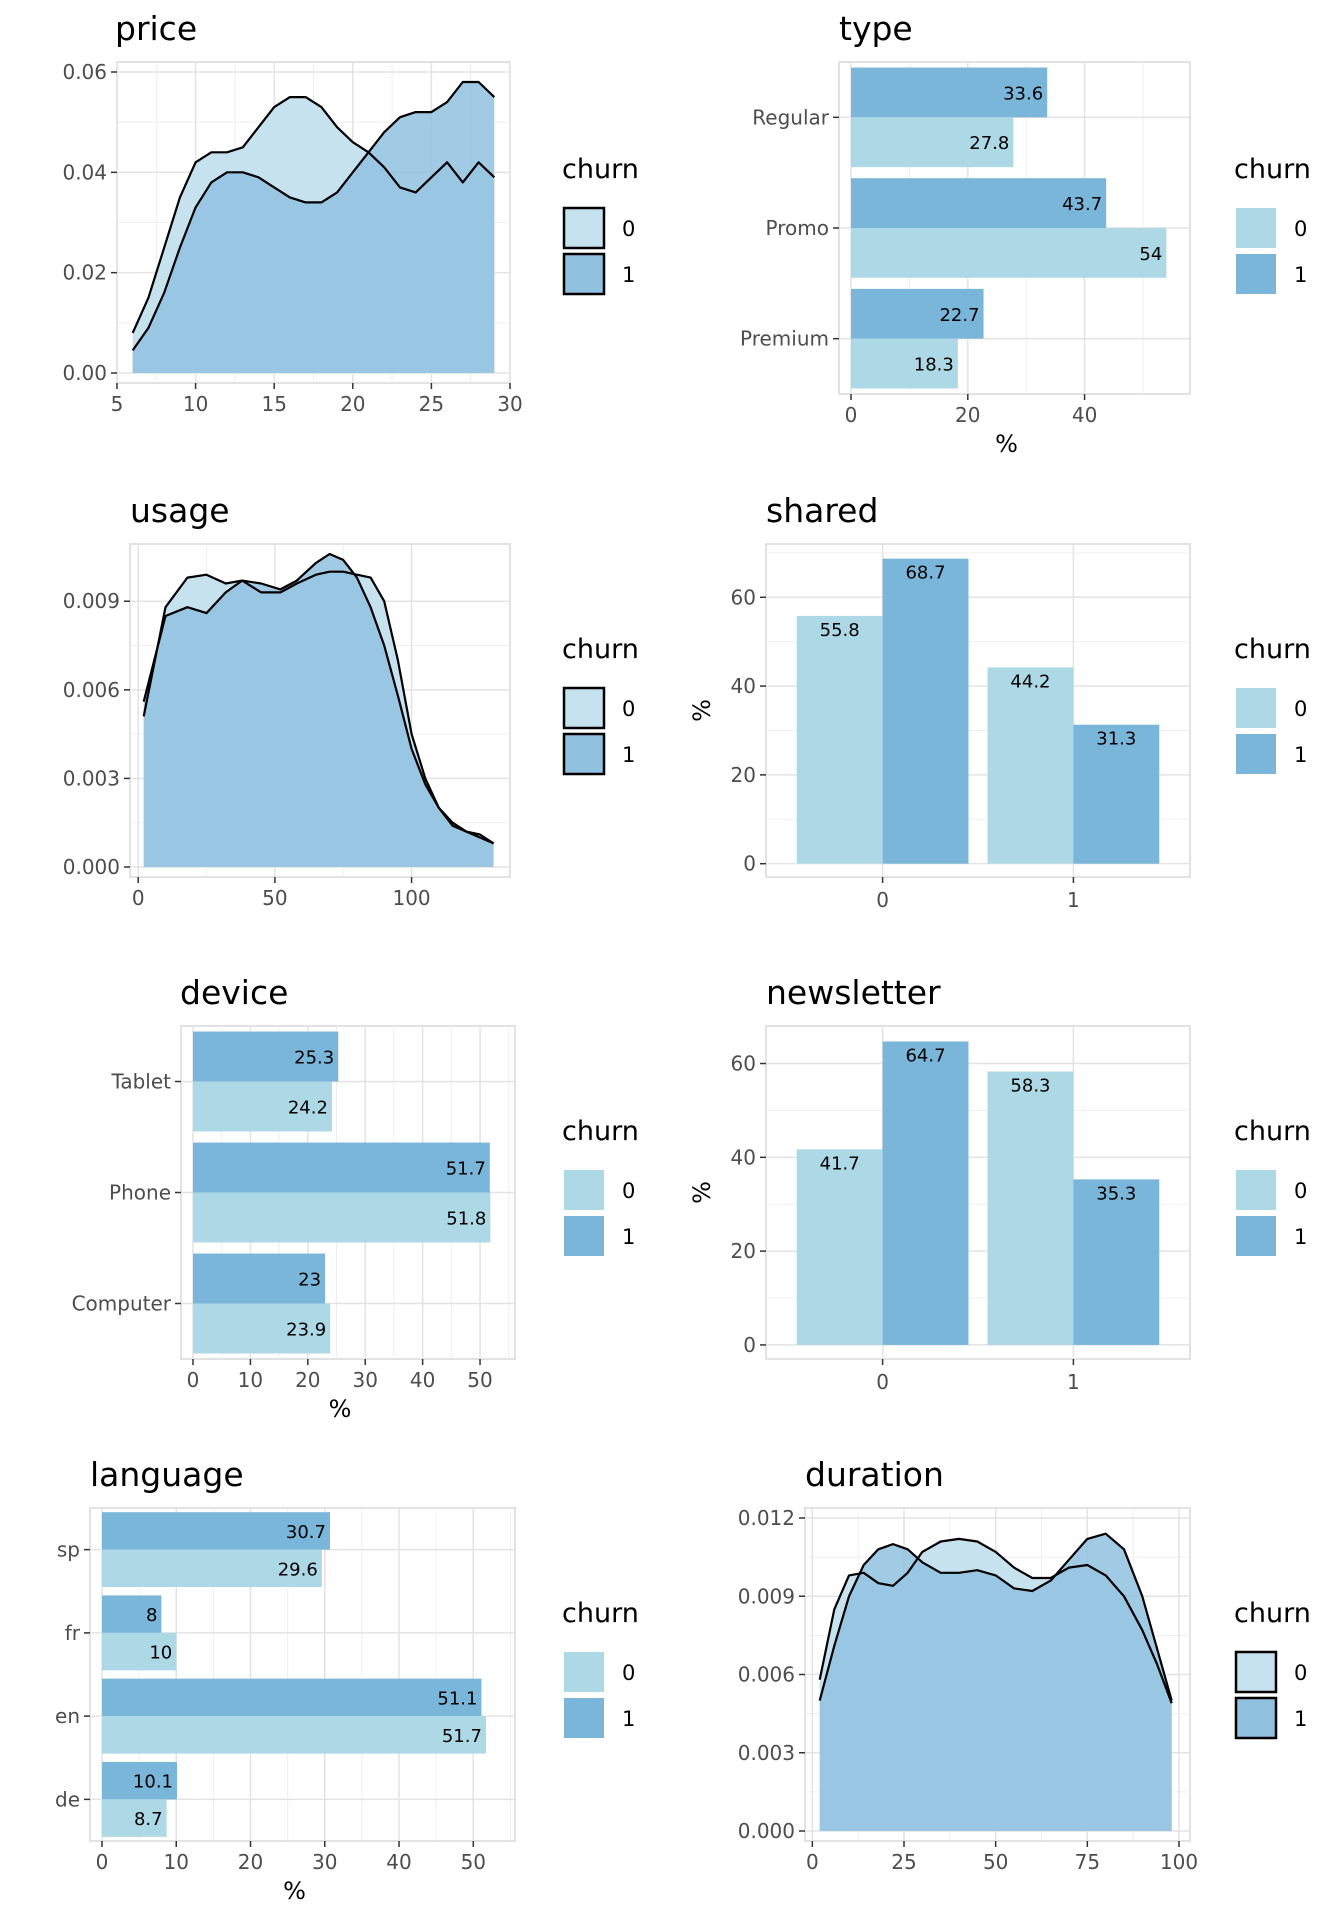 The height and width of the screenshot is (1920, 1344). What do you see at coordinates (766, 1518) in the screenshot?
I see `duration-y-tick-label: 0.012` at bounding box center [766, 1518].